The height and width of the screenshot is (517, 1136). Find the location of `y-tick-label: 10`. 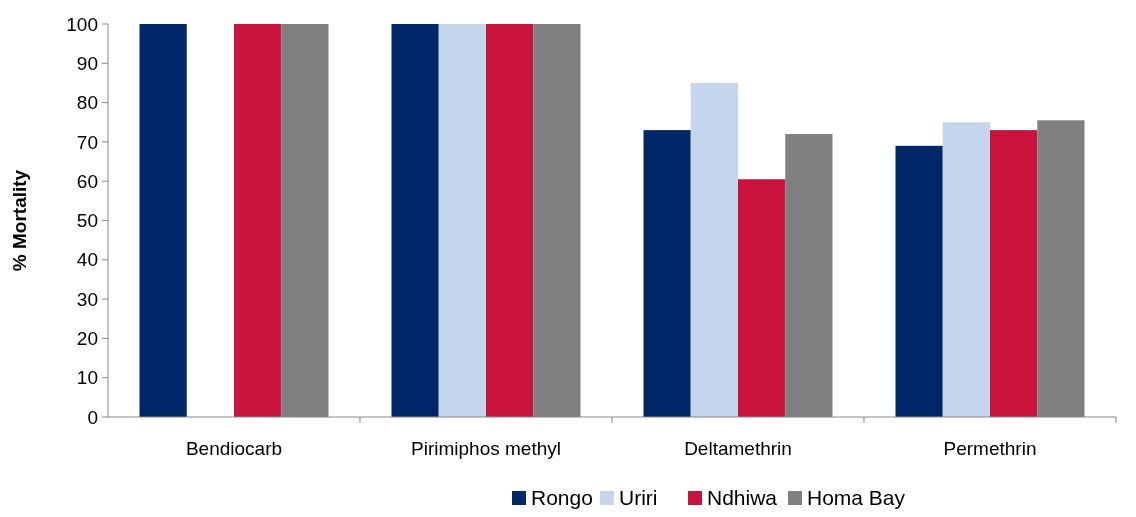

y-tick-label: 10 is located at coordinates (87, 378).